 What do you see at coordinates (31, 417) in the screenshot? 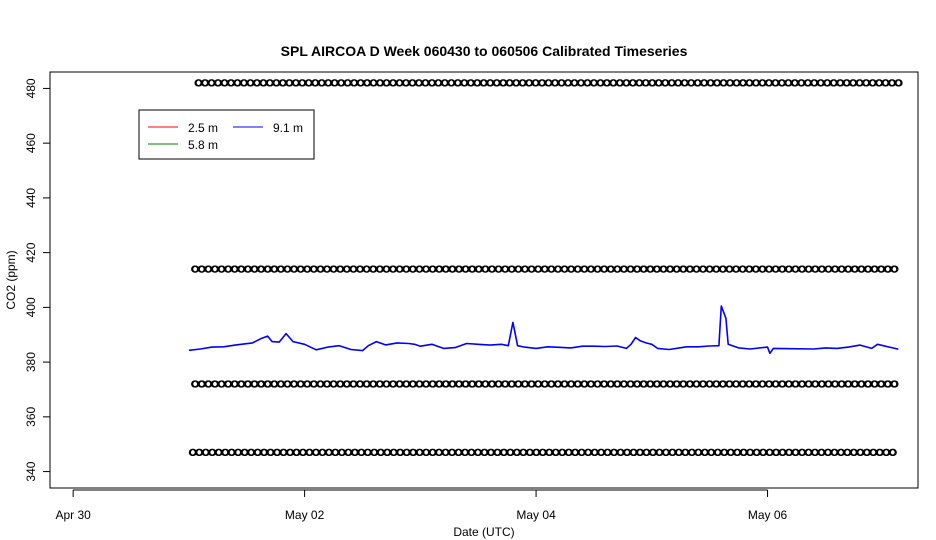
I see `y-tick-label: 360` at bounding box center [31, 417].